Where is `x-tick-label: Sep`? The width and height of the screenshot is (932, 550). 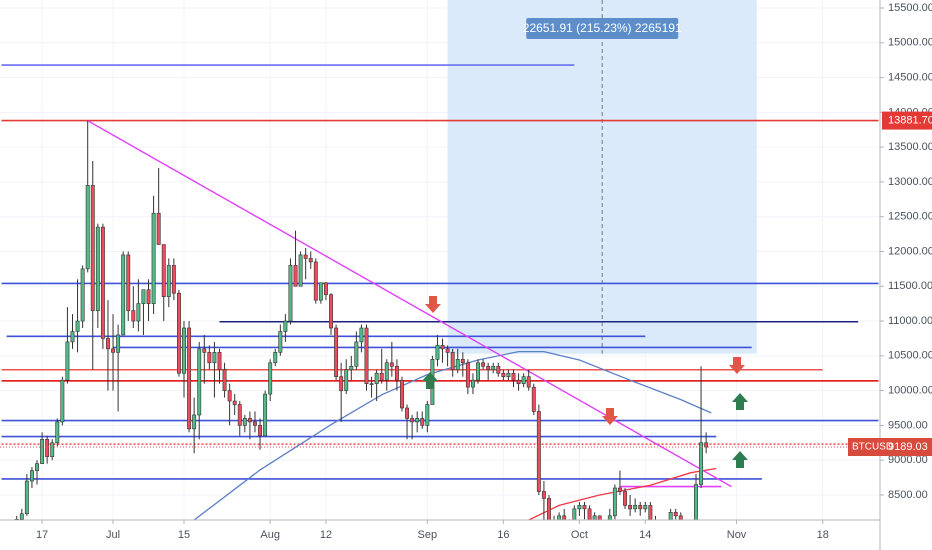
x-tick-label: Sep is located at coordinates (428, 535).